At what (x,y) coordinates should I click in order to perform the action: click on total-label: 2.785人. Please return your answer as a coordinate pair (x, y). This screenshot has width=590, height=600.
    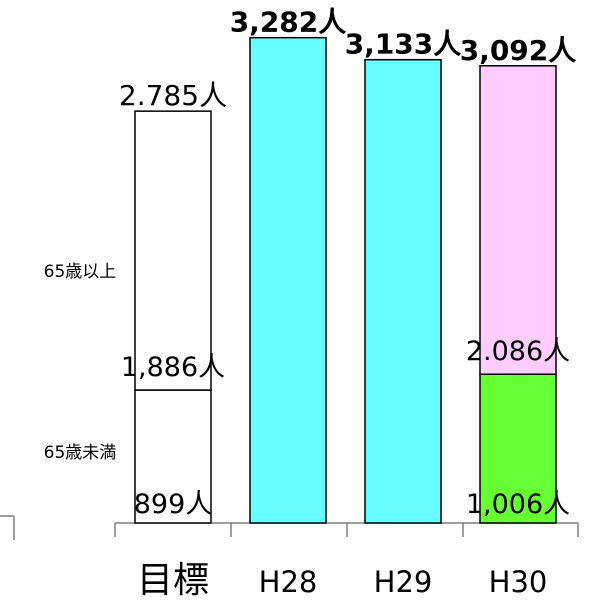
    Looking at the image, I should click on (173, 95).